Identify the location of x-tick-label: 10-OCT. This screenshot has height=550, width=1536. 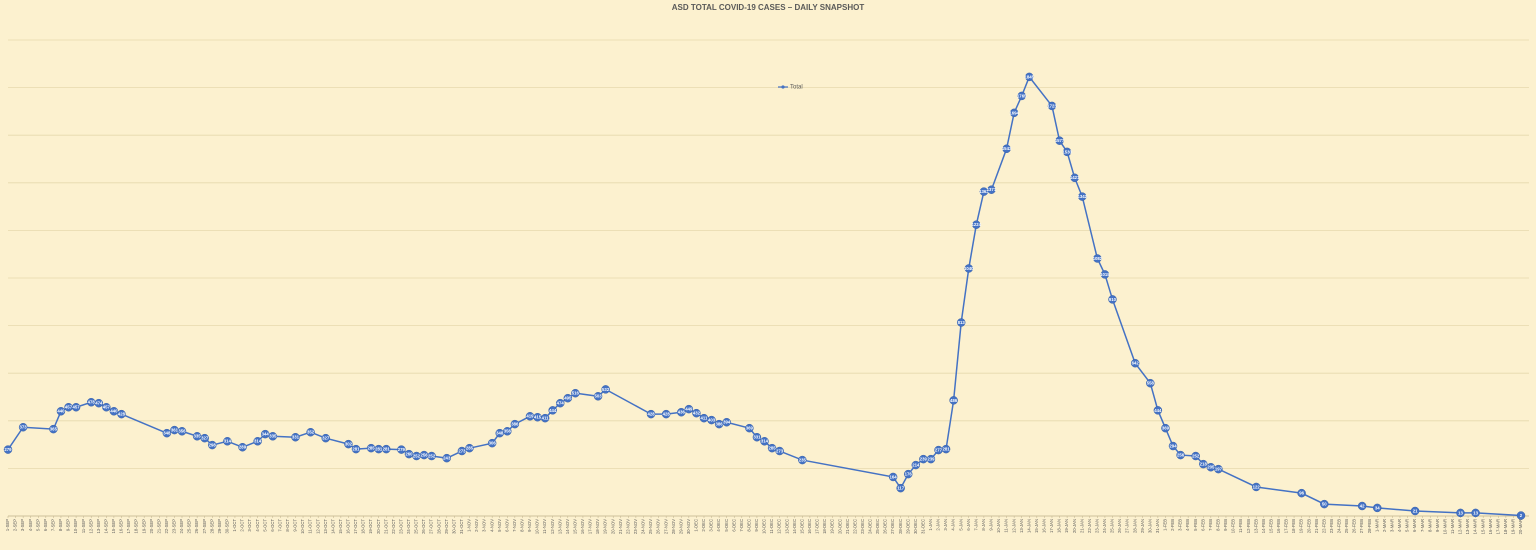
(302, 526).